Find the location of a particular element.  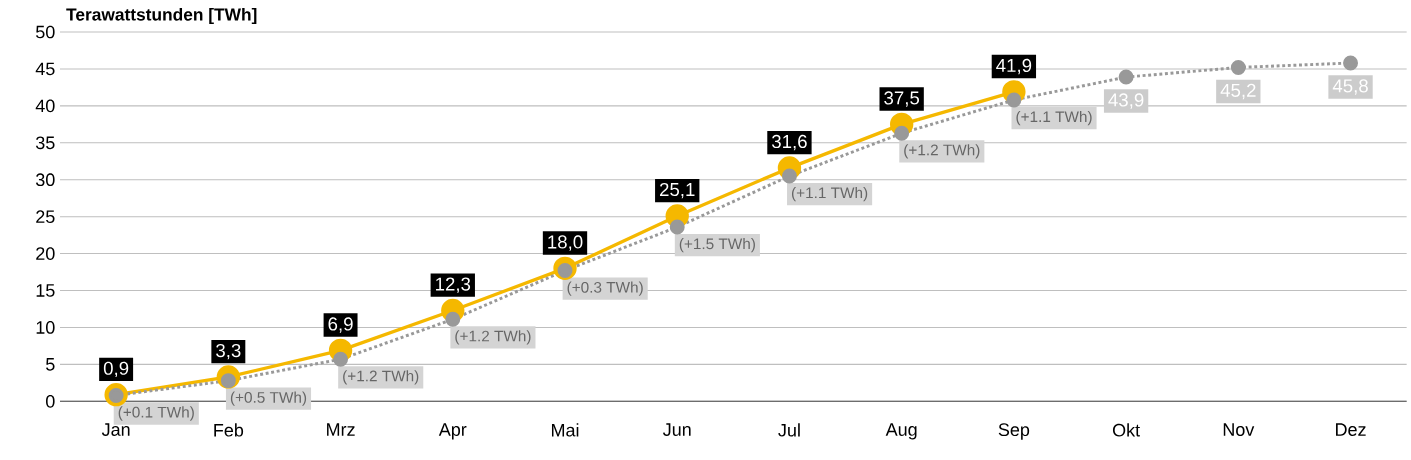

x-tick-label: Okt is located at coordinates (1126, 430).